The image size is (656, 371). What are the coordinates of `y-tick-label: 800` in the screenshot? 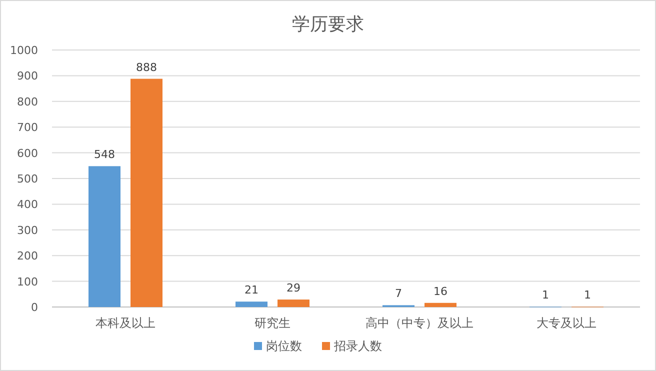 It's located at (27, 101).